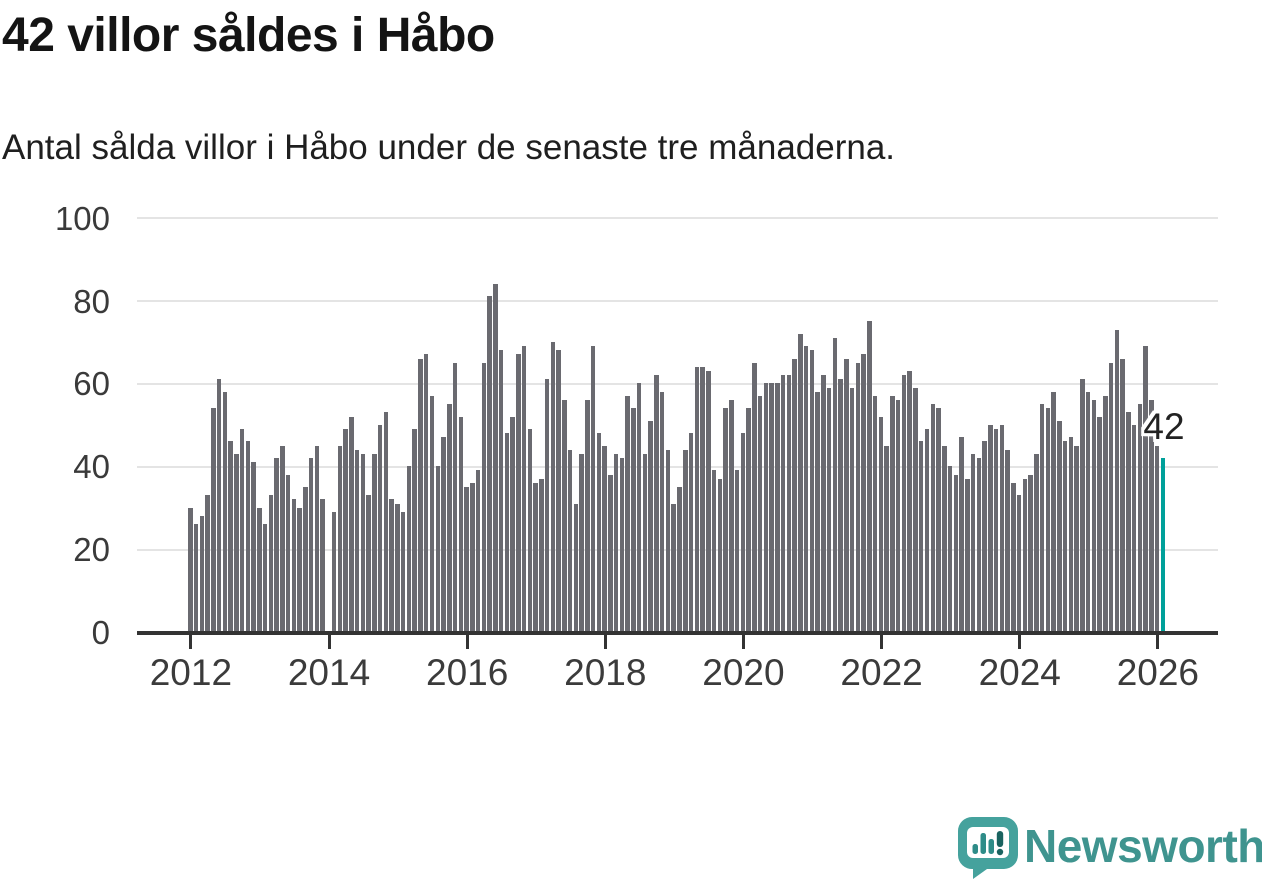 This screenshot has height=879, width=1262. What do you see at coordinates (467, 672) in the screenshot?
I see `x-axis-tick-label: 2016` at bounding box center [467, 672].